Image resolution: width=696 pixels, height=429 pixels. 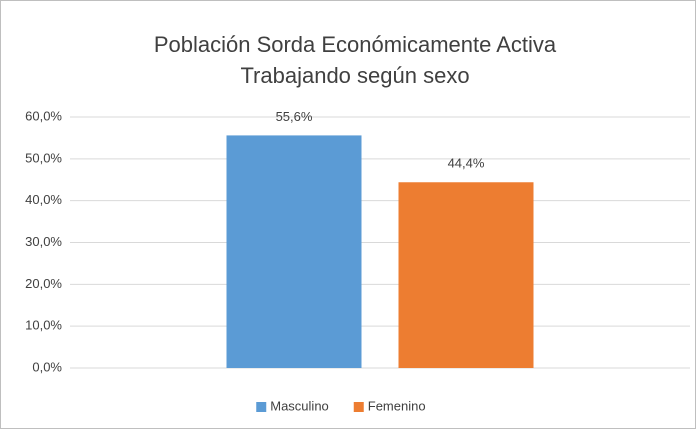 What do you see at coordinates (43, 199) in the screenshot?
I see `y-tick-label: 40,0%` at bounding box center [43, 199].